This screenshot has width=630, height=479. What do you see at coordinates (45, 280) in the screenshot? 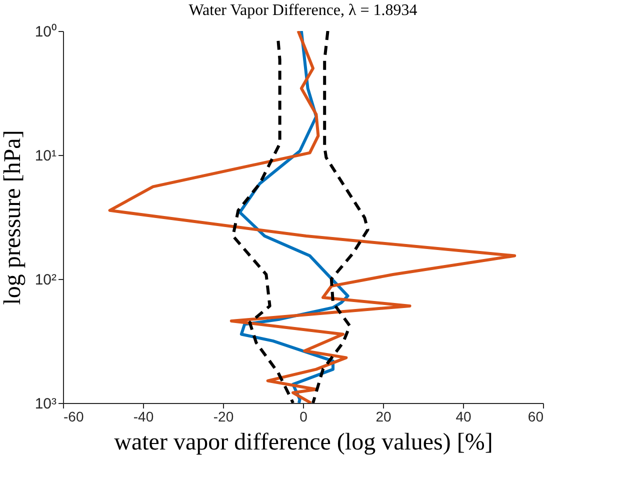
I see `y-tick-label: 10²` at bounding box center [45, 280].